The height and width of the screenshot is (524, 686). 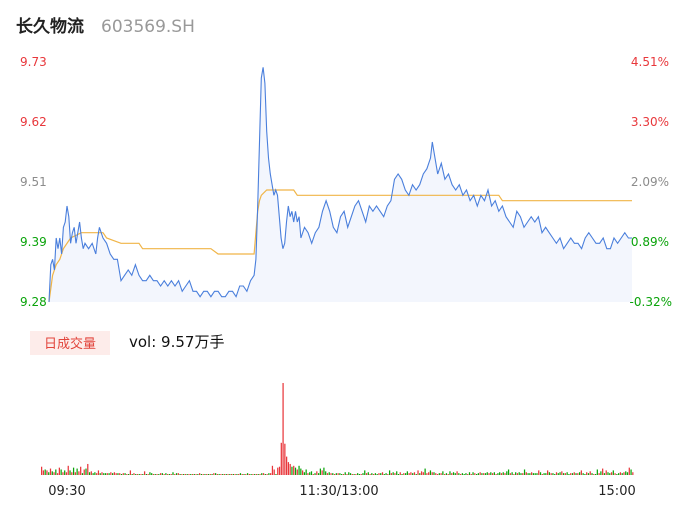 I want to click on right-tick-1: 3.30%, so click(x=650, y=122).